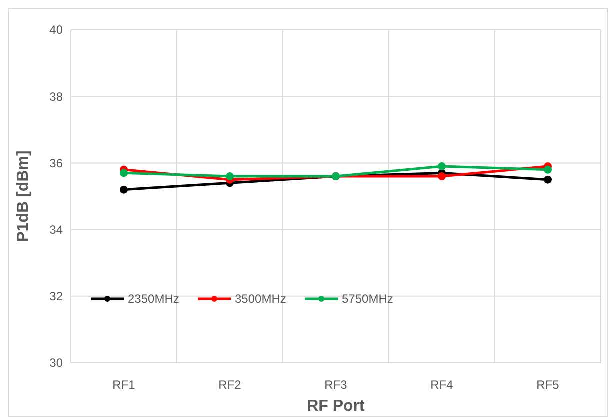 The width and height of the screenshot is (608, 417). Describe the element at coordinates (336, 385) in the screenshot. I see `x-tick-label: RF3` at that location.